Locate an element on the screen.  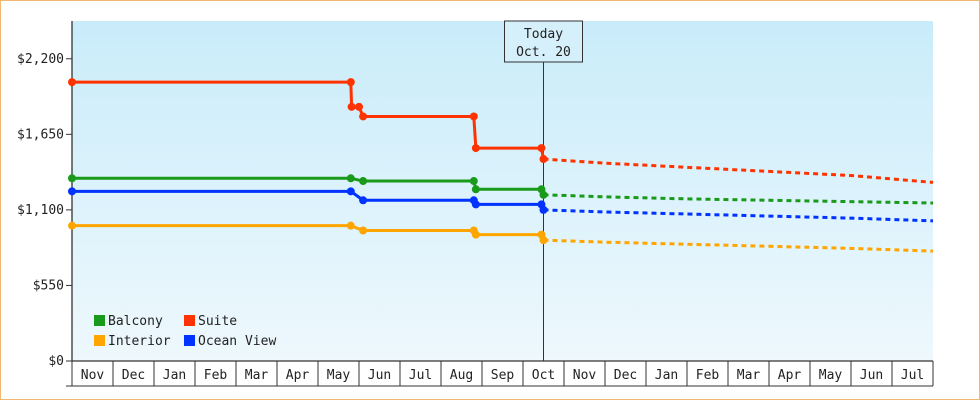
today-label-box is located at coordinates (543, 41).